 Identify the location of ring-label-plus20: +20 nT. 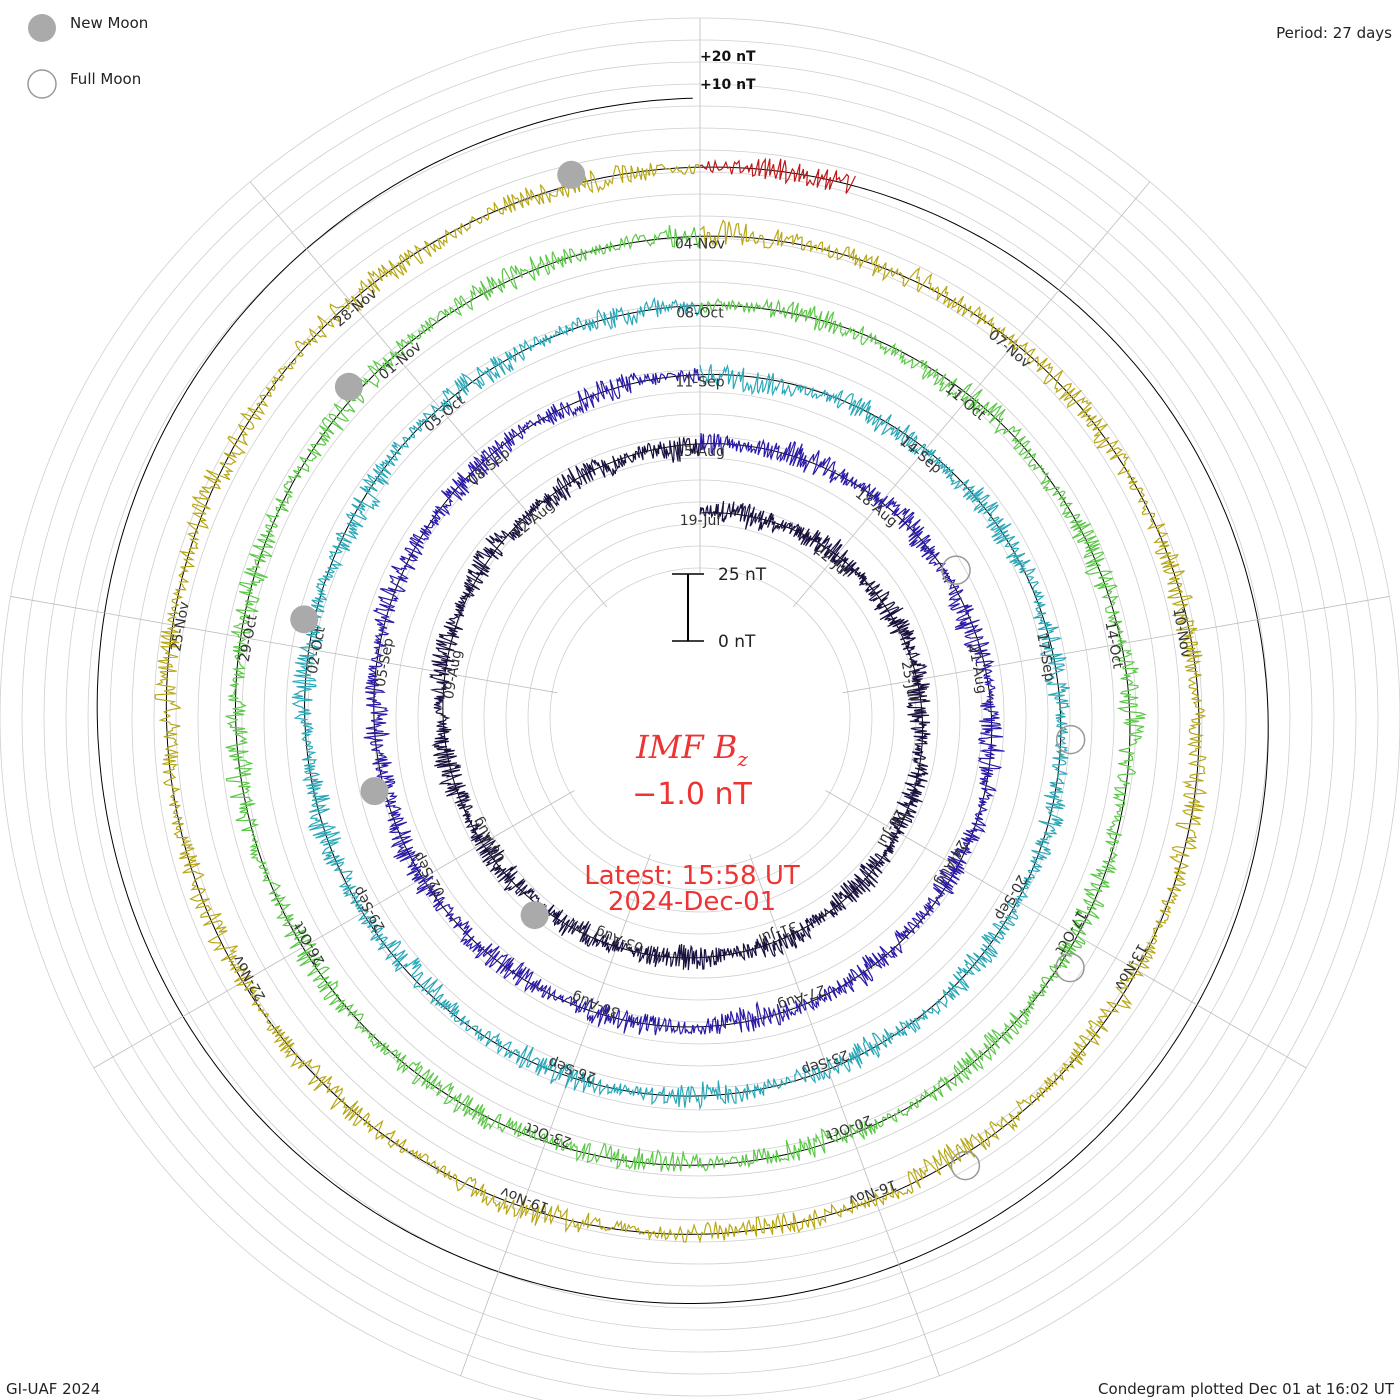
(728, 57).